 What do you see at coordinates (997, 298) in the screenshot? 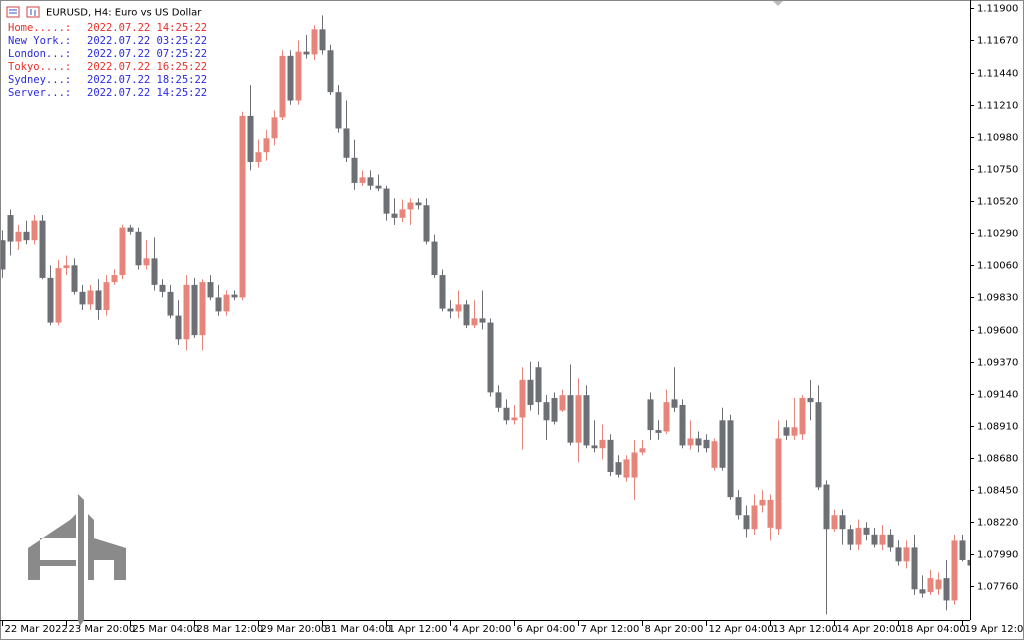
I see `y-tick-label: 1.09830` at bounding box center [997, 298].